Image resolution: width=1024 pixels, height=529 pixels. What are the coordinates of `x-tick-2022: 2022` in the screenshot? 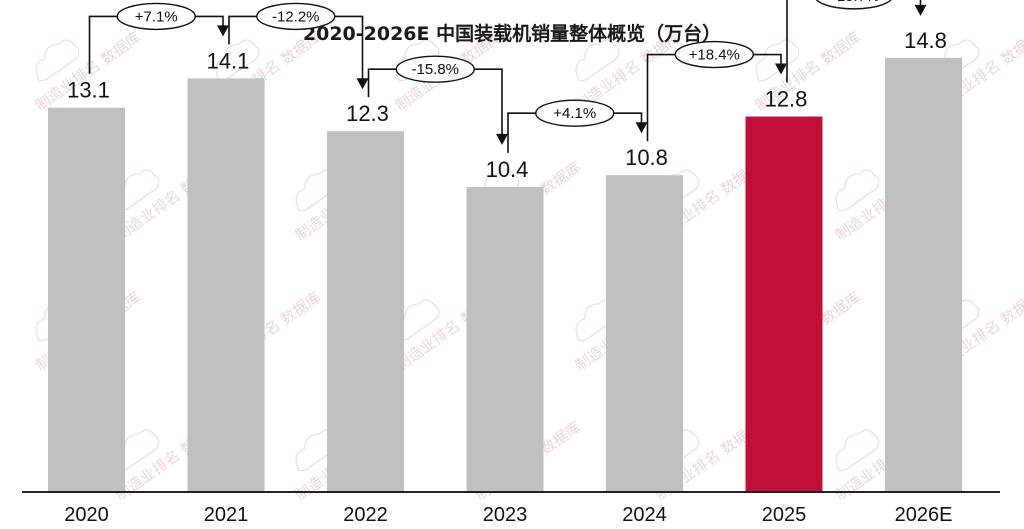 It's located at (365, 515).